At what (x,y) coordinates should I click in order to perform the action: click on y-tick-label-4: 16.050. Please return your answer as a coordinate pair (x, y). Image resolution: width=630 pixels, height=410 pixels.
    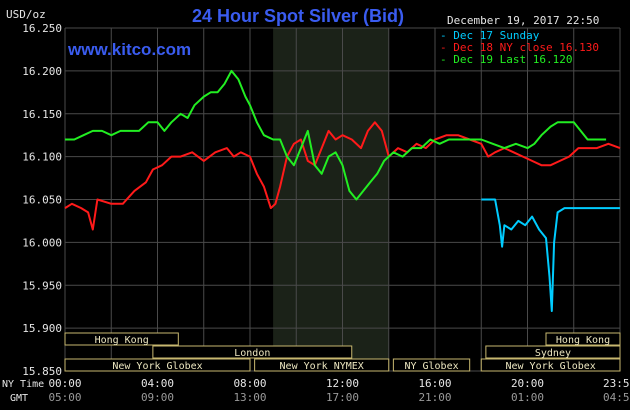
    Looking at the image, I should click on (42, 200).